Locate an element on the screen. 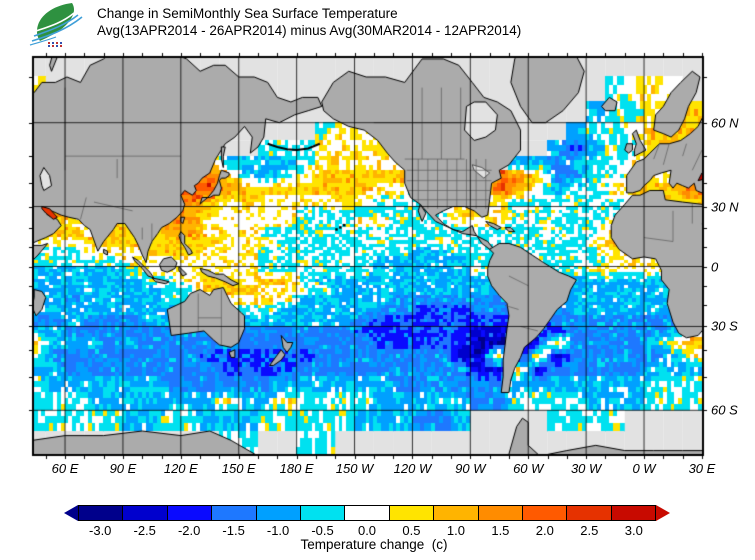 The height and width of the screenshot is (560, 755). colorbar is located at coordinates (367, 513).